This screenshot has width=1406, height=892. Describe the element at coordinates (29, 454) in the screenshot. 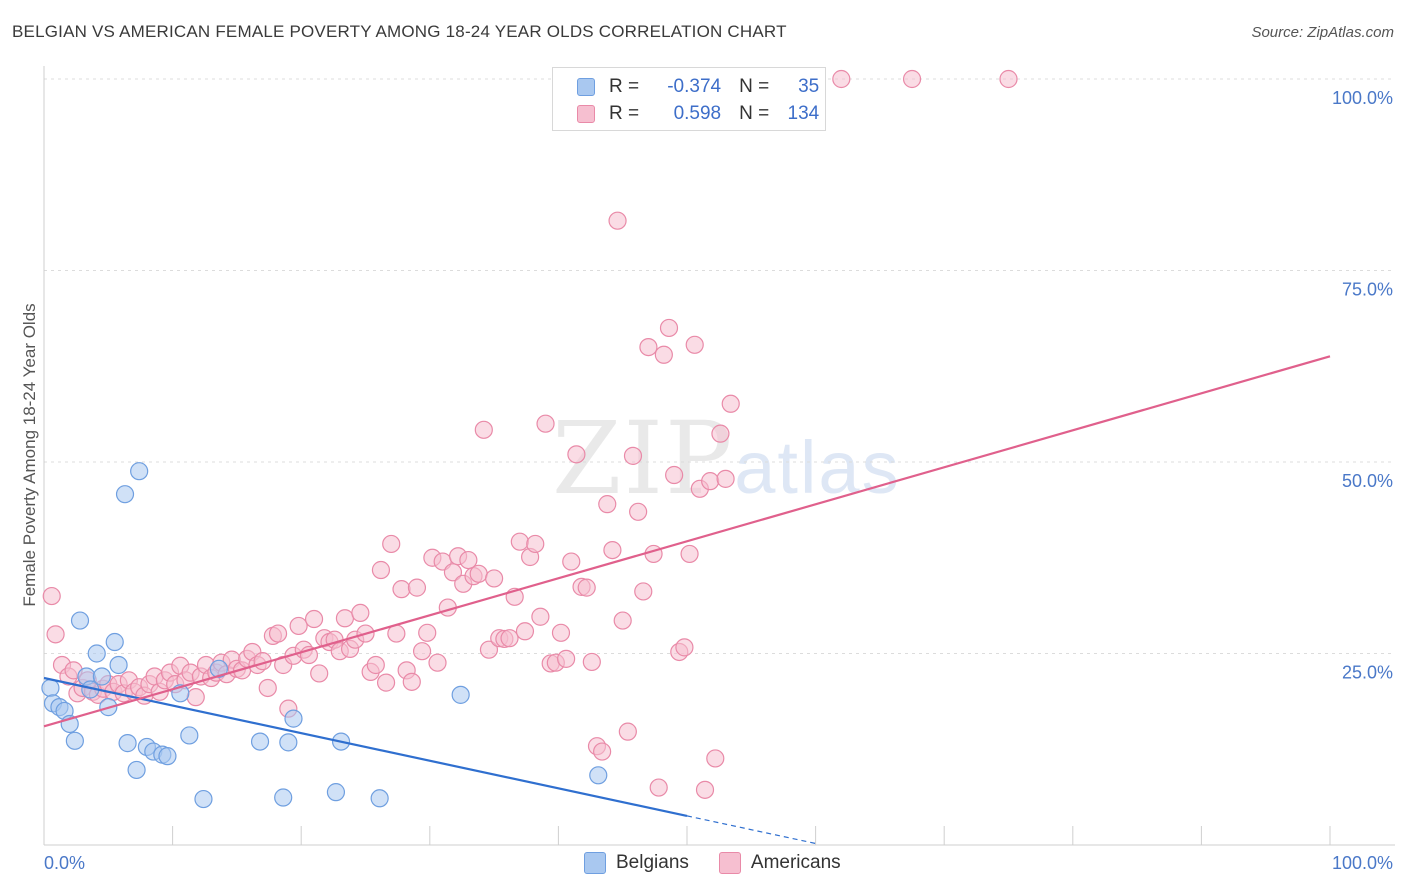

I see `y-axis-label: Female Poverty Among 18-24 Year Olds` at that location.